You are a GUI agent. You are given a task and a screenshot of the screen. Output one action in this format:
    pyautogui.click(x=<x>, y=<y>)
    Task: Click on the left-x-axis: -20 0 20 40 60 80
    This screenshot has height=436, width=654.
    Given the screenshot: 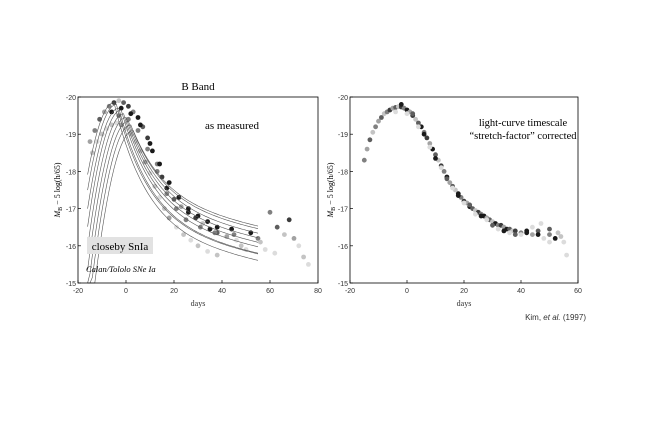 What is the action you would take?
    pyautogui.click(x=197, y=287)
    